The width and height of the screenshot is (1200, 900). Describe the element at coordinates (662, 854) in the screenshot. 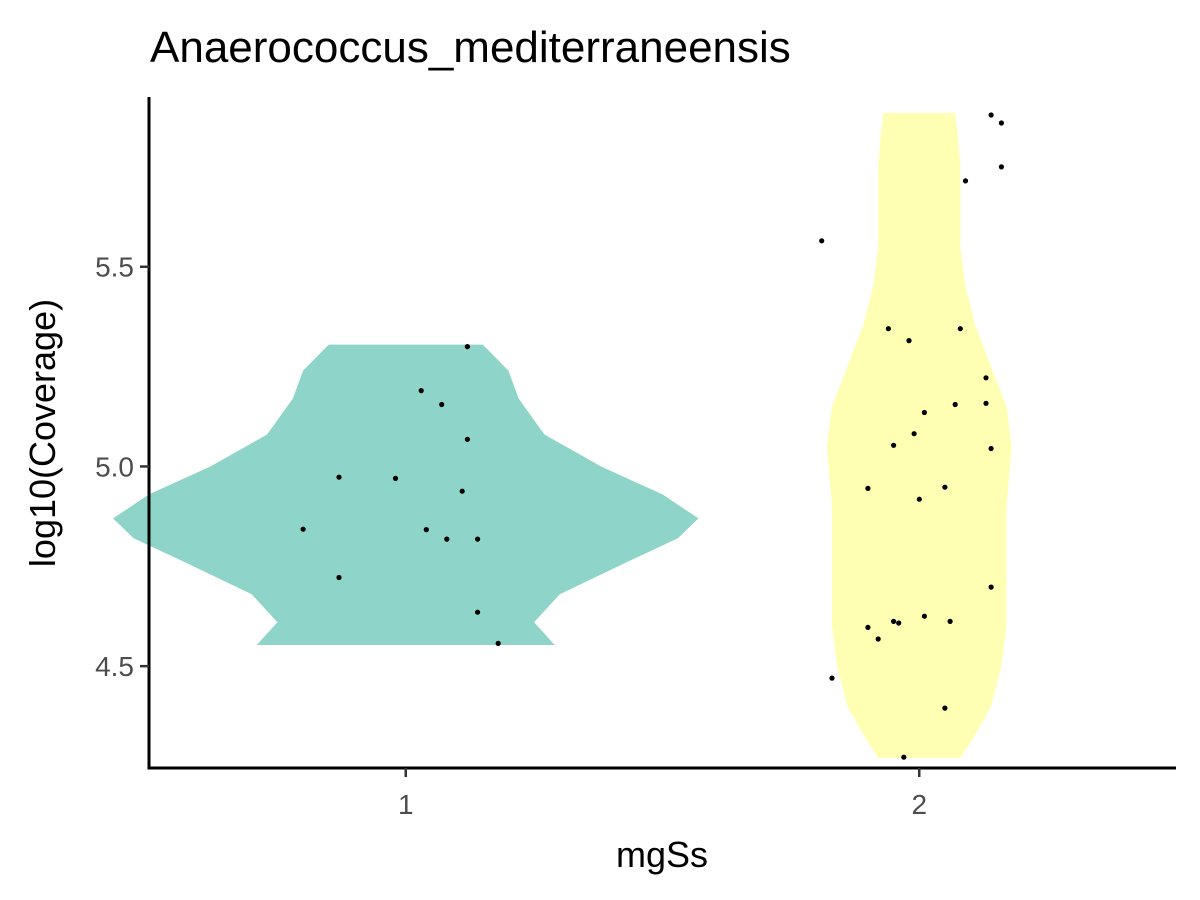

I see `x-axis-title: mgSs` at that location.